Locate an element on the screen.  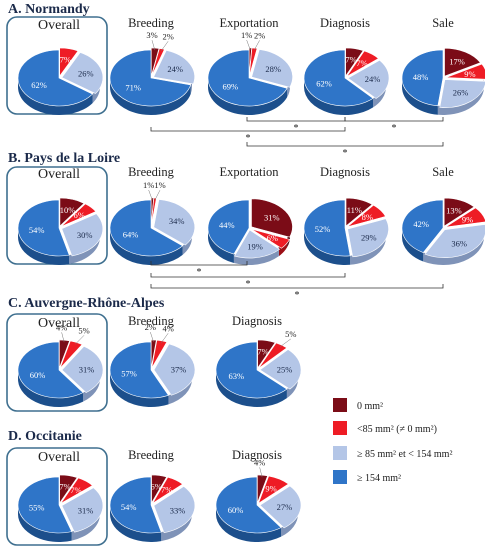
pie-label-ge154: 60% is located at coordinates (38, 375).